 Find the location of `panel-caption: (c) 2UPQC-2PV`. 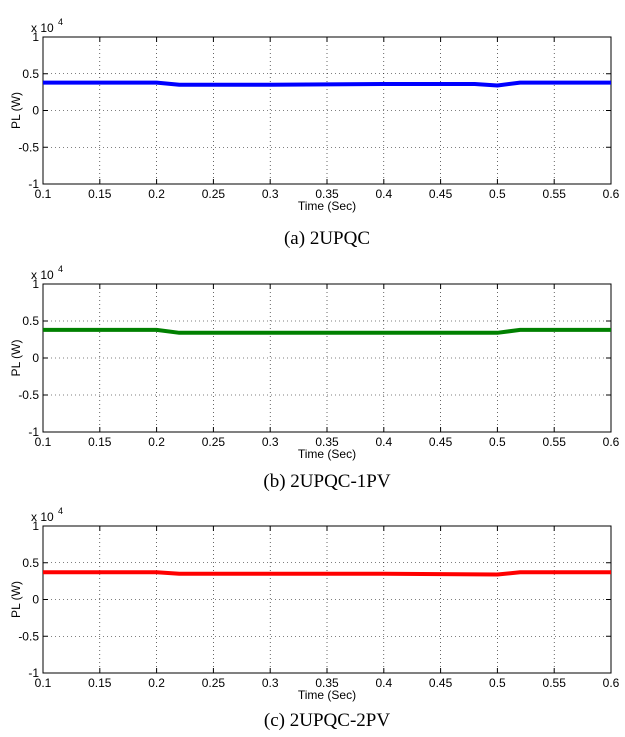

panel-caption: (c) 2UPQC-2PV is located at coordinates (327, 720).